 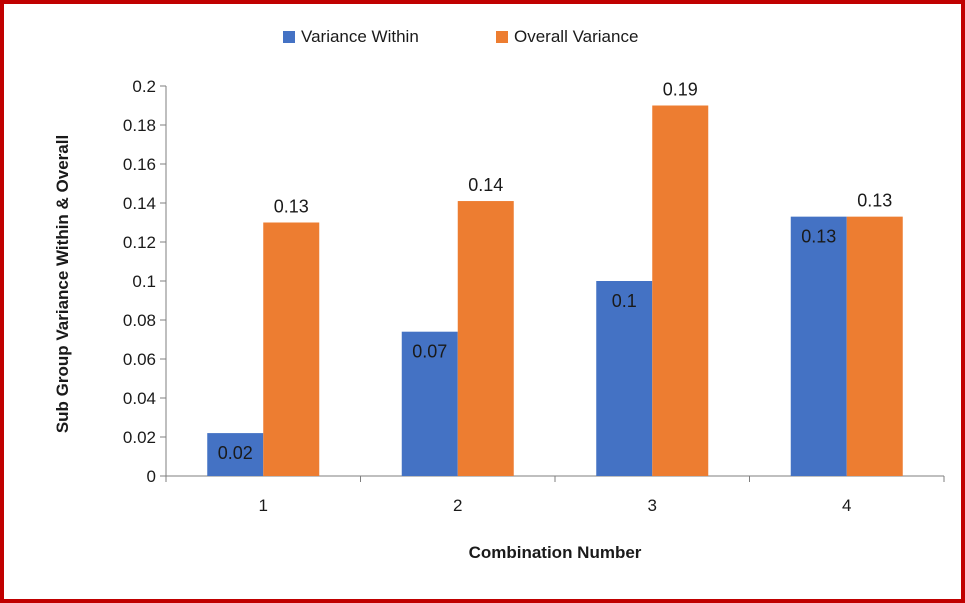 I want to click on y-tick-label: 0.2, so click(x=144, y=86).